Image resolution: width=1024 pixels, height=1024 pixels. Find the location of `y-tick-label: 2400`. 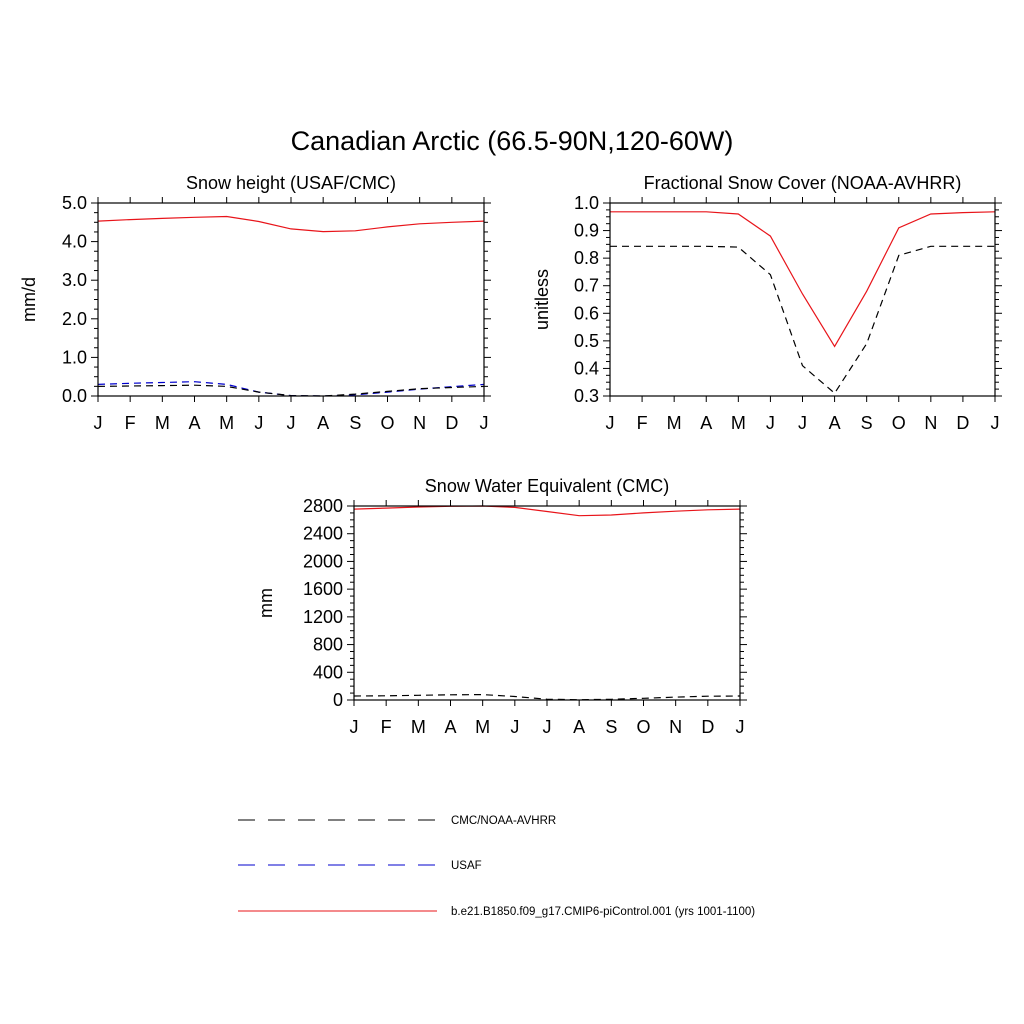

y-tick-label: 2400 is located at coordinates (323, 534).